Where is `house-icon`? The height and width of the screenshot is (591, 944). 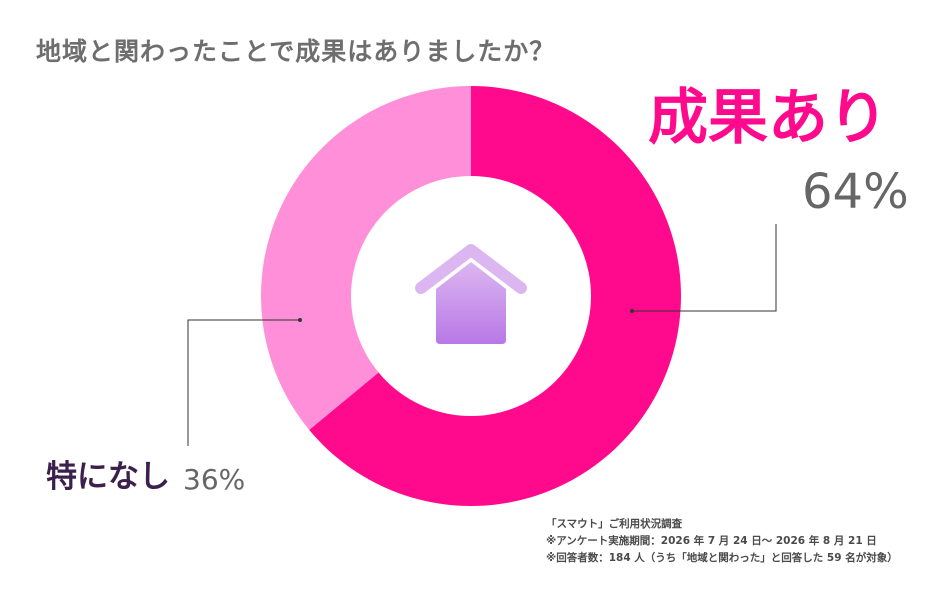
house-icon is located at coordinates (471, 294).